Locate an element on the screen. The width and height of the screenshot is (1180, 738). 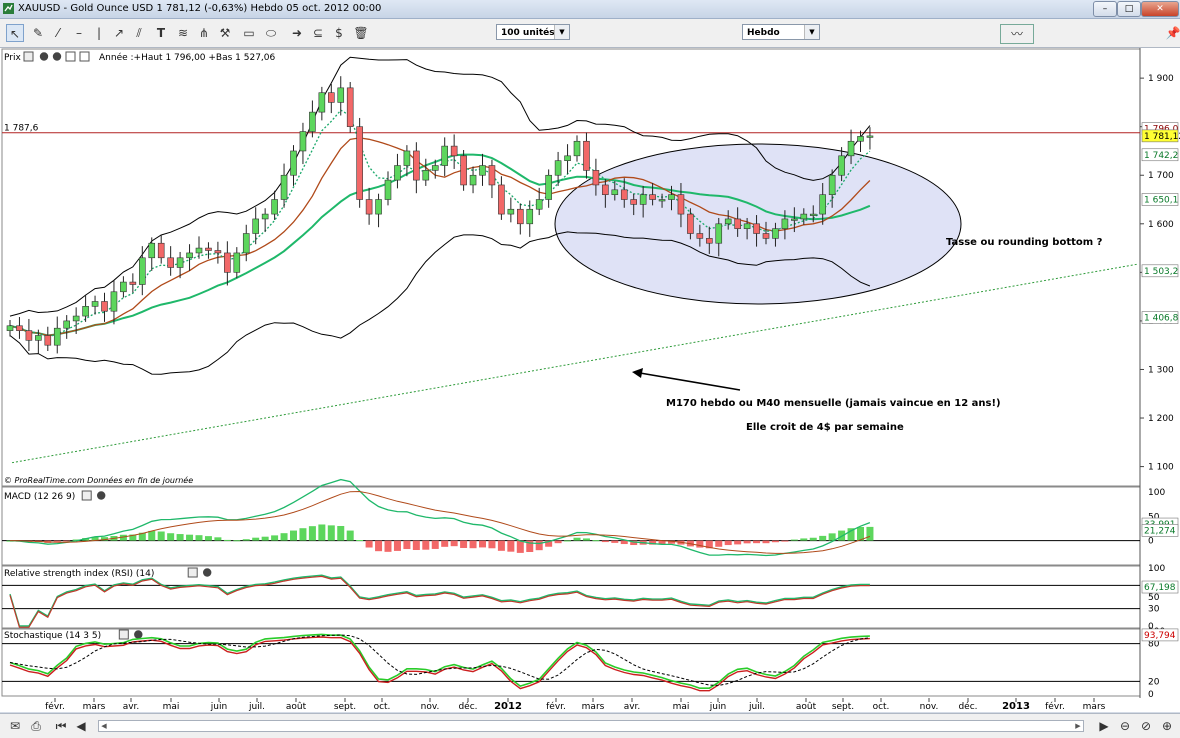
dollar-icon: $ is located at coordinates (339, 33).